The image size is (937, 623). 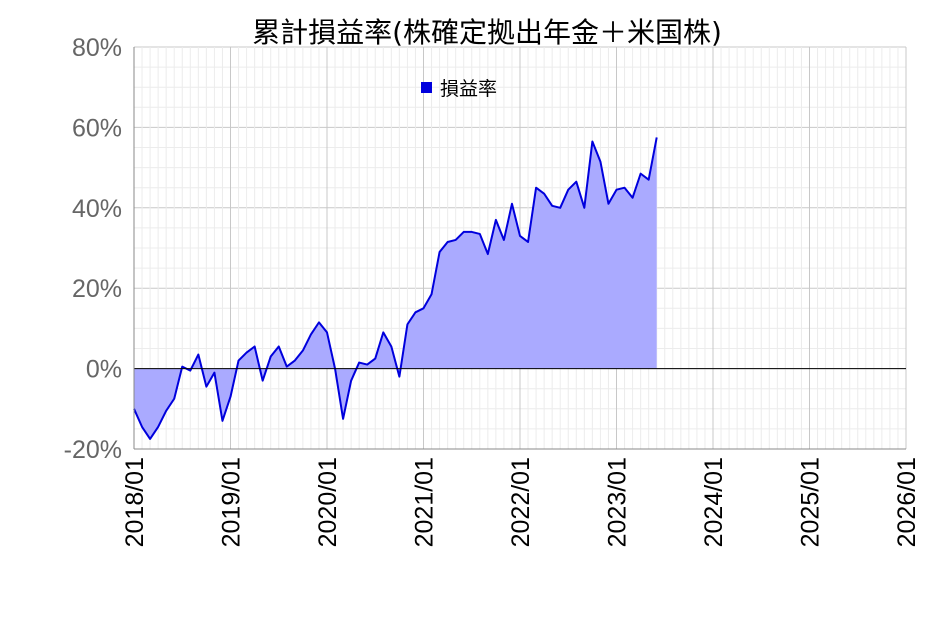 I want to click on x-tick-label: 2026/01, so click(x=907, y=502).